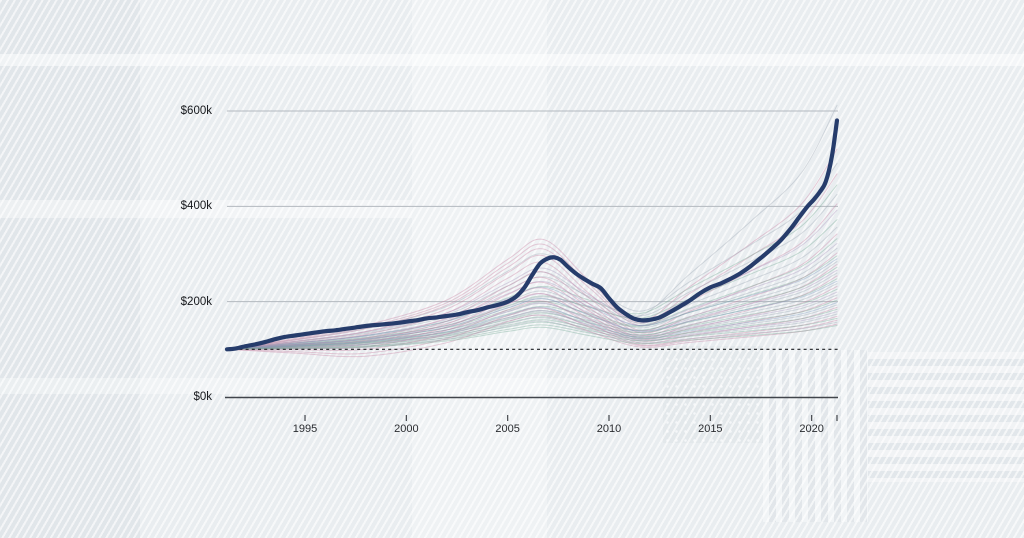 The width and height of the screenshot is (1024, 538). I want to click on y-tick-label: $400k, so click(196, 206).